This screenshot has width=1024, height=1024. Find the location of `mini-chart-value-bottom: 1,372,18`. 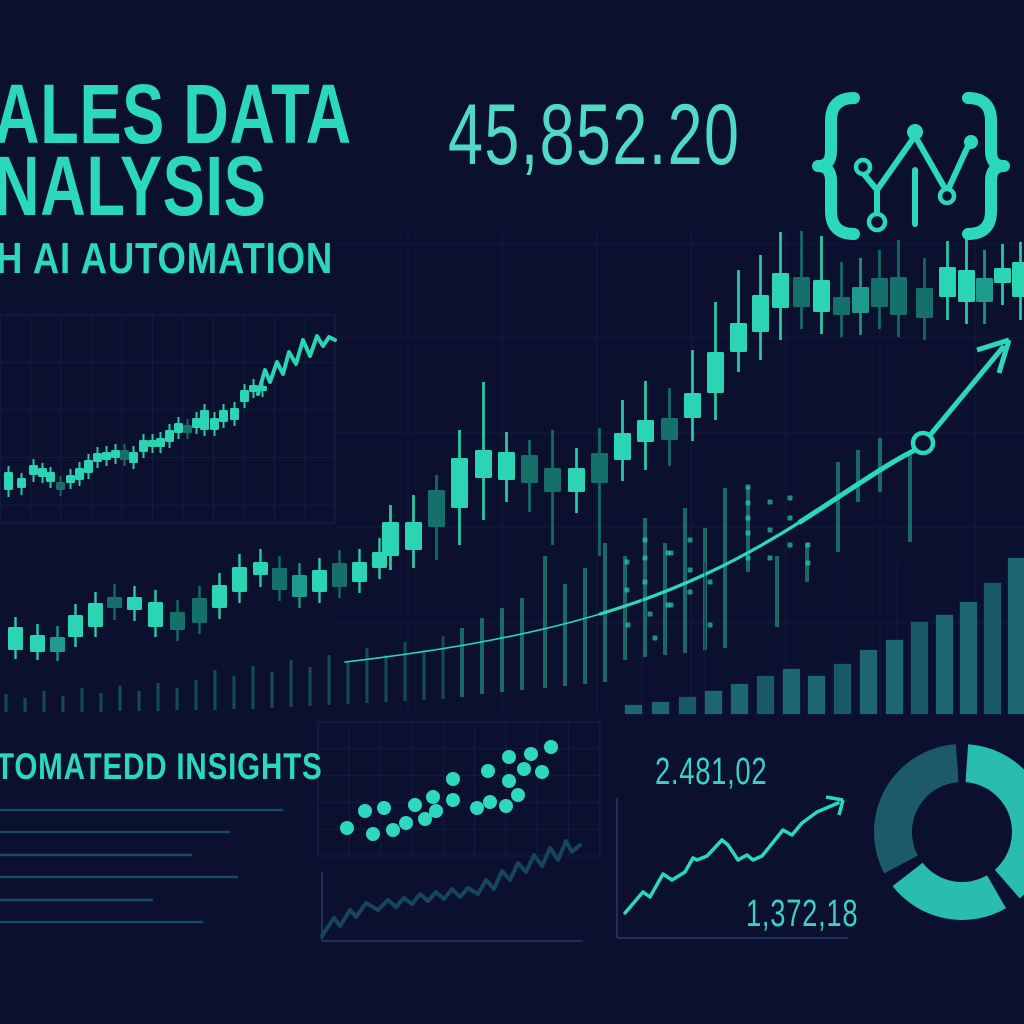

mini-chart-value-bottom: 1,372,18 is located at coordinates (802, 914).